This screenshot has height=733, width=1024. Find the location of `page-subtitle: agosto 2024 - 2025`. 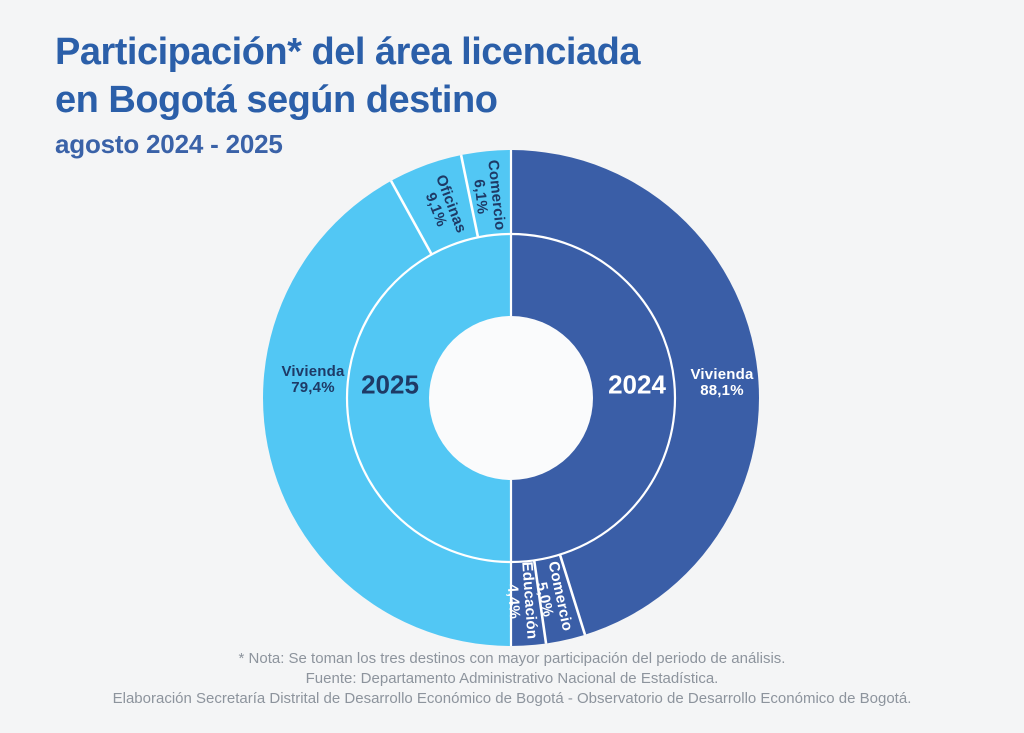

page-subtitle: agosto 2024 - 2025 is located at coordinates (169, 144).